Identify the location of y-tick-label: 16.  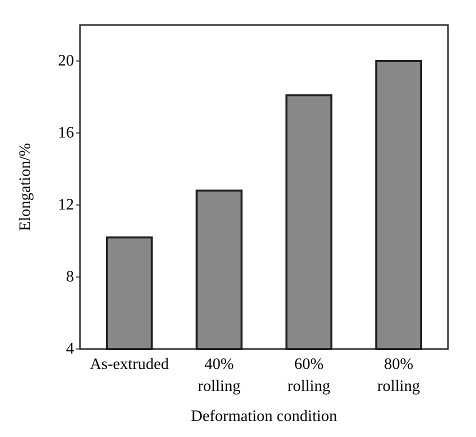
(66, 133).